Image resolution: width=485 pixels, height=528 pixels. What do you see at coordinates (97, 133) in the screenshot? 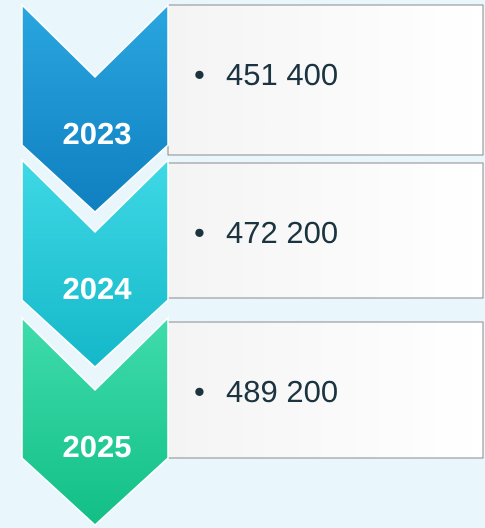
I see `year-label: 2023` at bounding box center [97, 133].